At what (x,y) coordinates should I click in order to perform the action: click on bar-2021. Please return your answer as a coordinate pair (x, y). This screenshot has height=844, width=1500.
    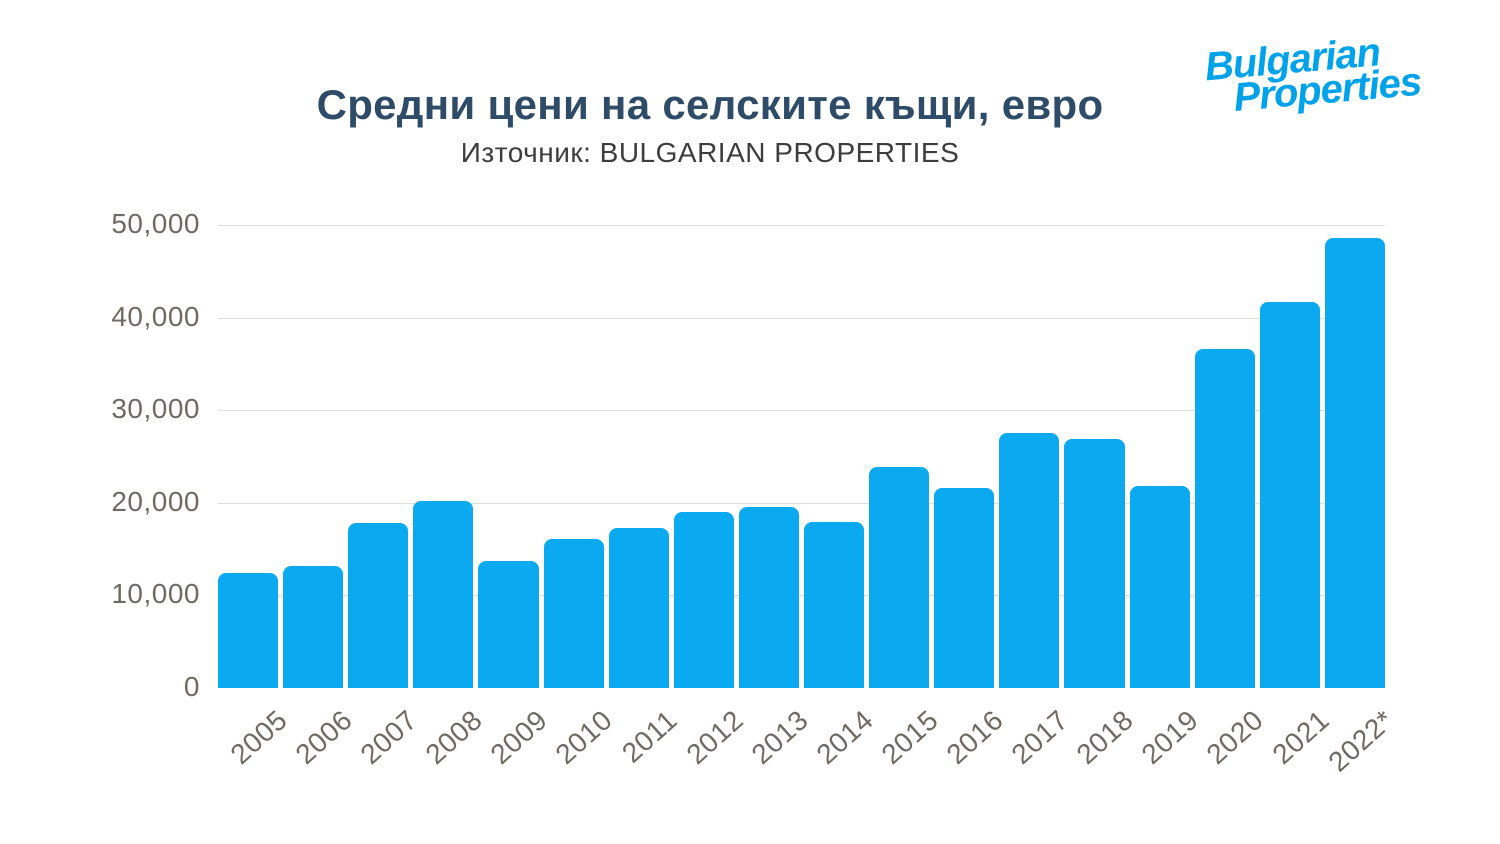
    Looking at the image, I should click on (1289, 494).